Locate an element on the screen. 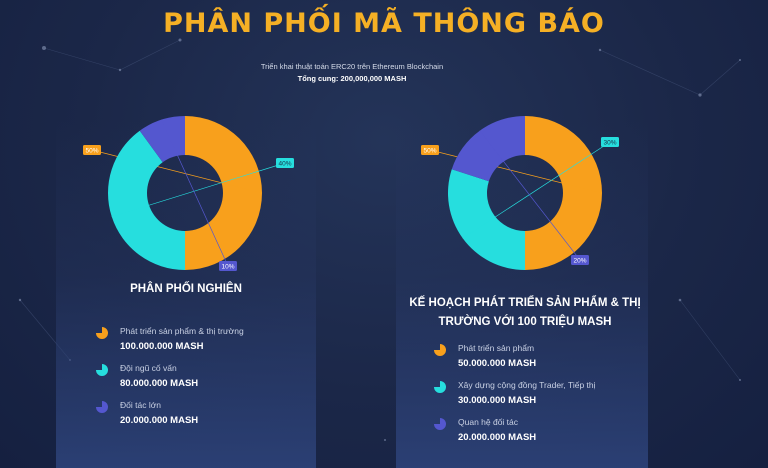  development-donut-chart: 50% 30% 20% is located at coordinates (520, 193).